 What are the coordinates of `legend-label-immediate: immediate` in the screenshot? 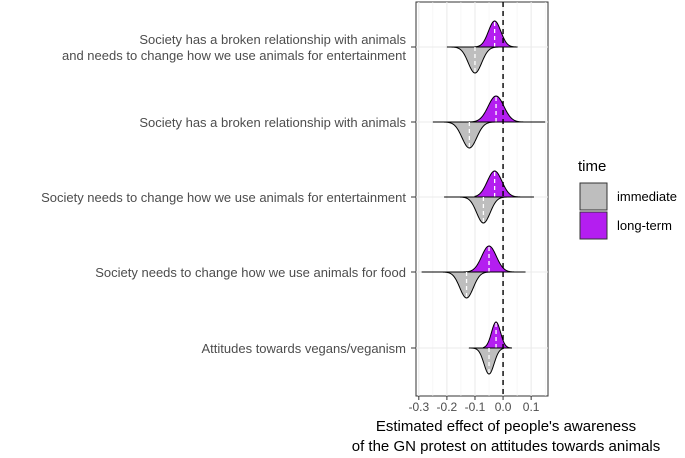 It's located at (647, 196).